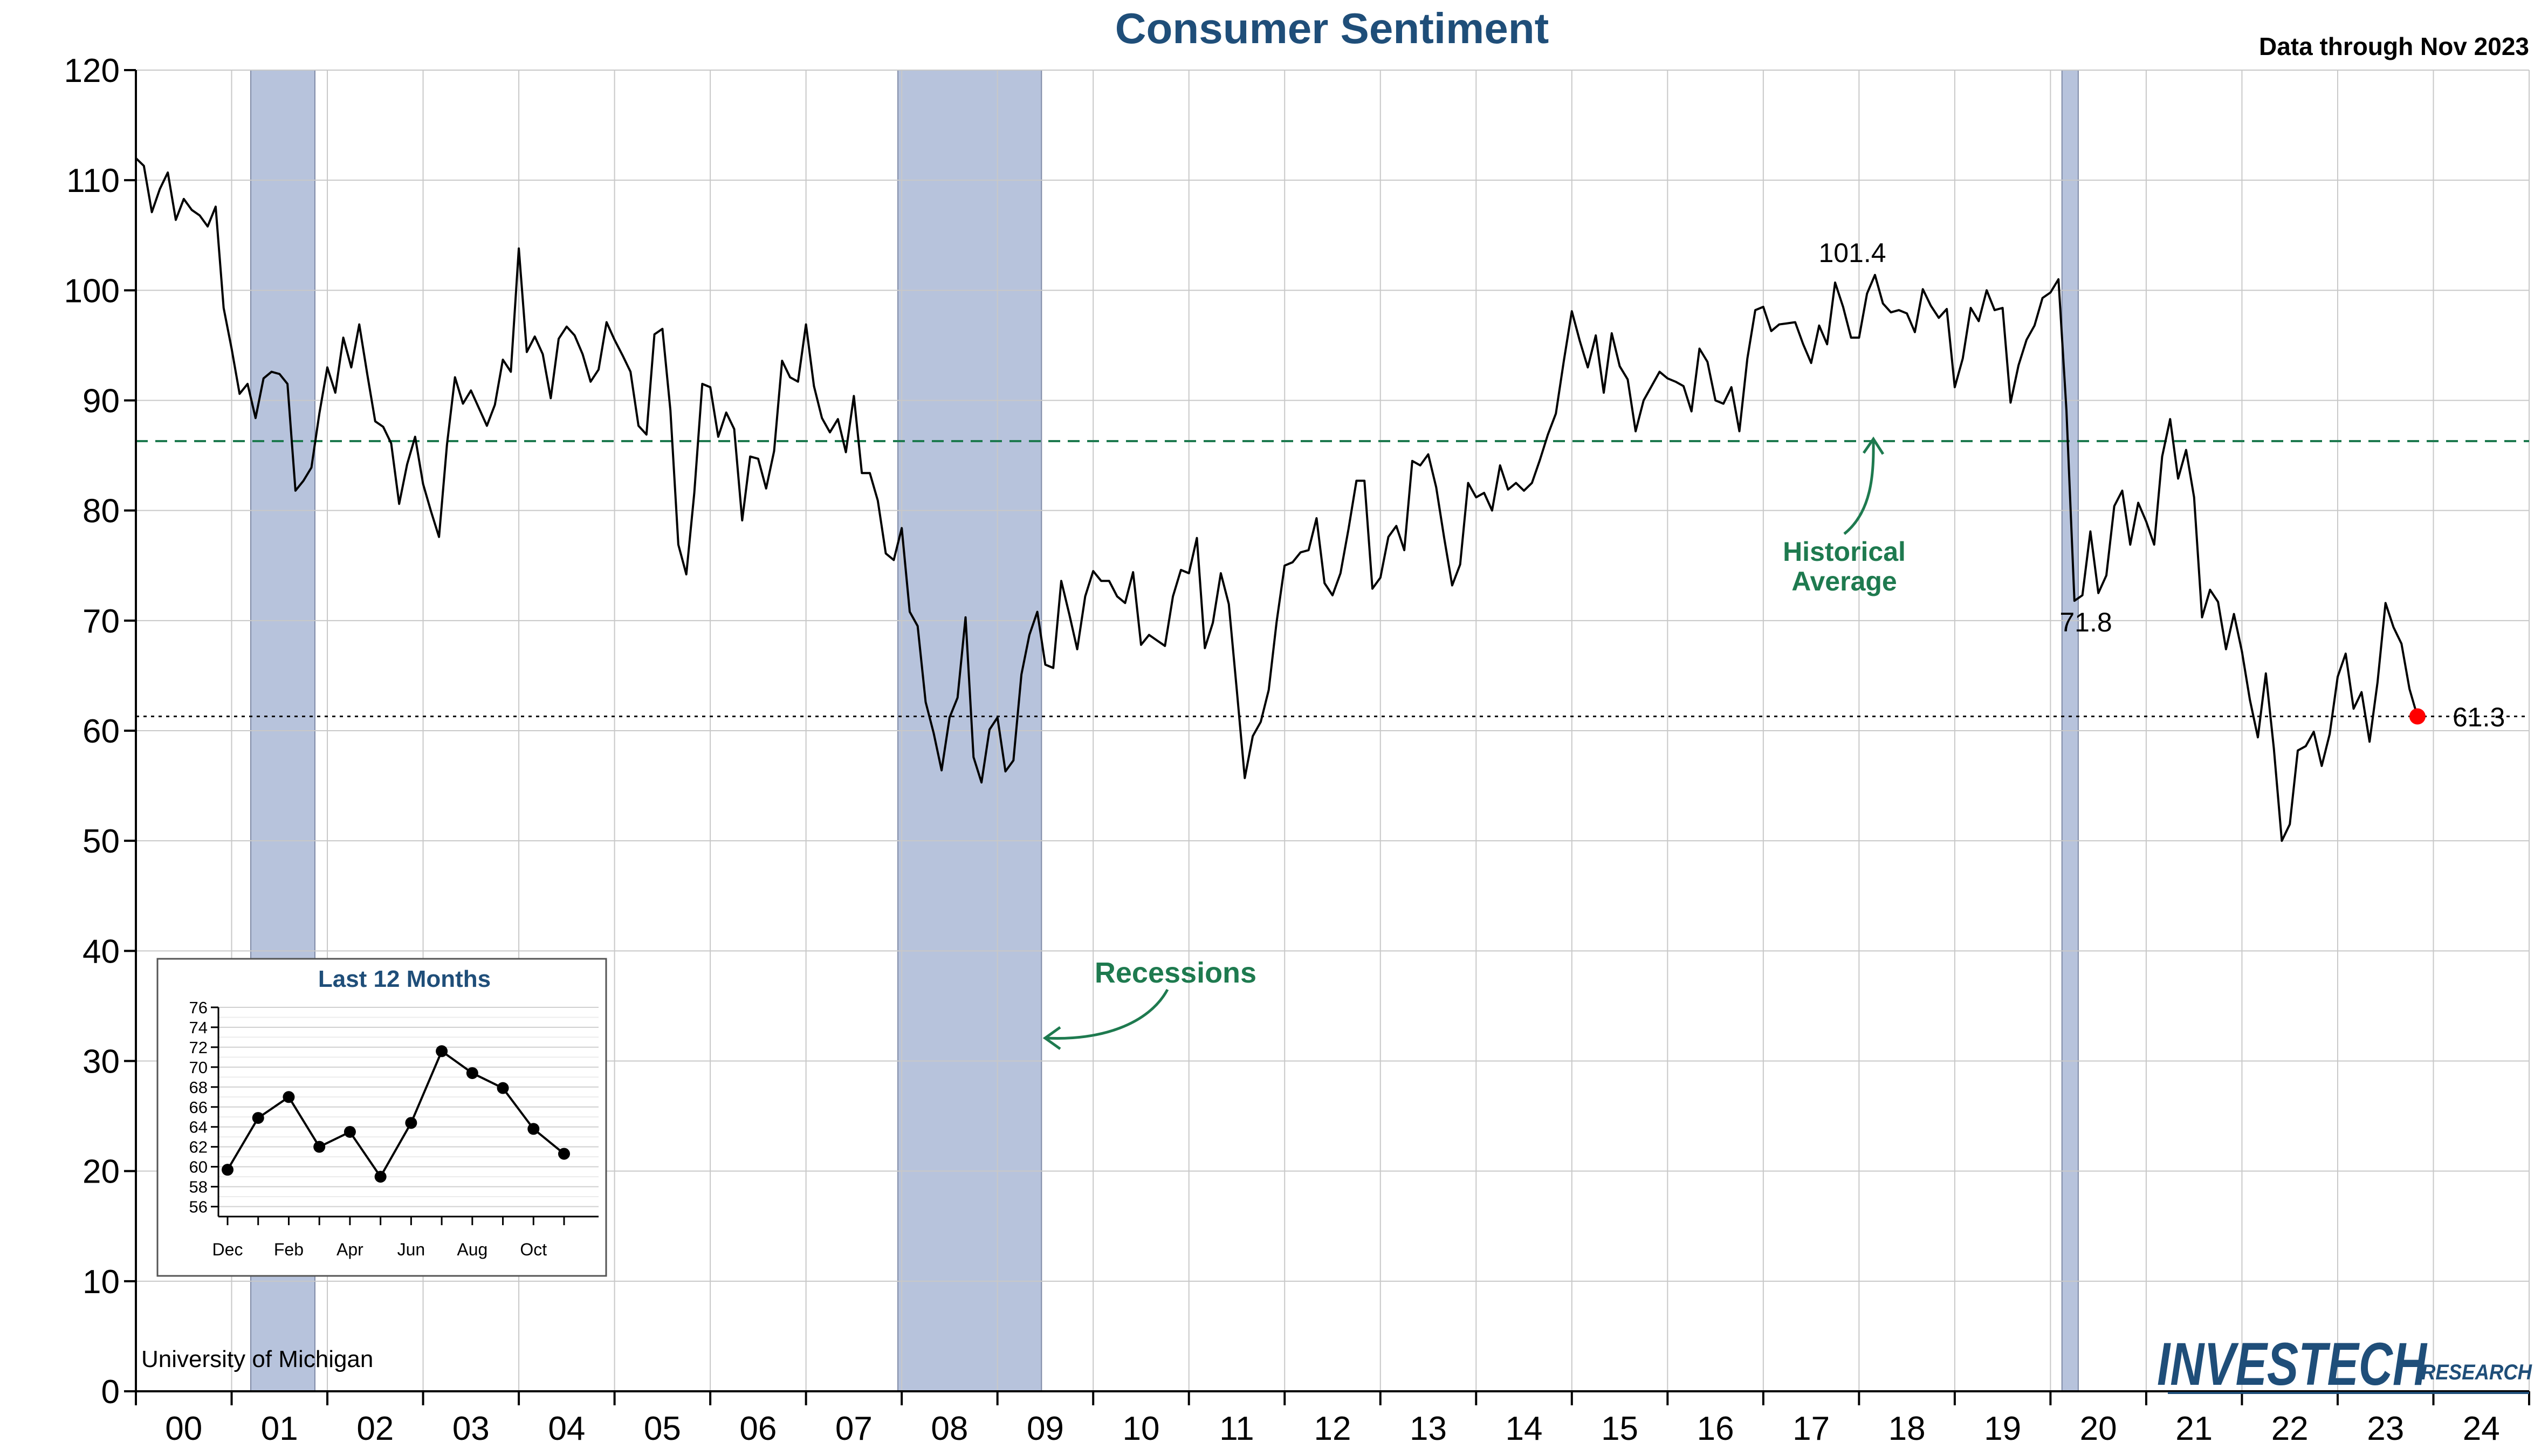 This screenshot has width=2548, height=1456. What do you see at coordinates (2476, 1372) in the screenshot?
I see `logo-subtext: RESEARCH` at bounding box center [2476, 1372].